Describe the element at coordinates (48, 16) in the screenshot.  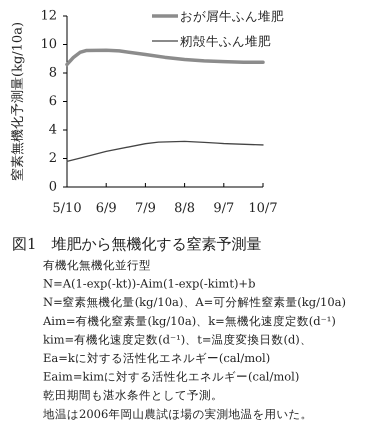
I see `y-tick-label: 12` at that location.